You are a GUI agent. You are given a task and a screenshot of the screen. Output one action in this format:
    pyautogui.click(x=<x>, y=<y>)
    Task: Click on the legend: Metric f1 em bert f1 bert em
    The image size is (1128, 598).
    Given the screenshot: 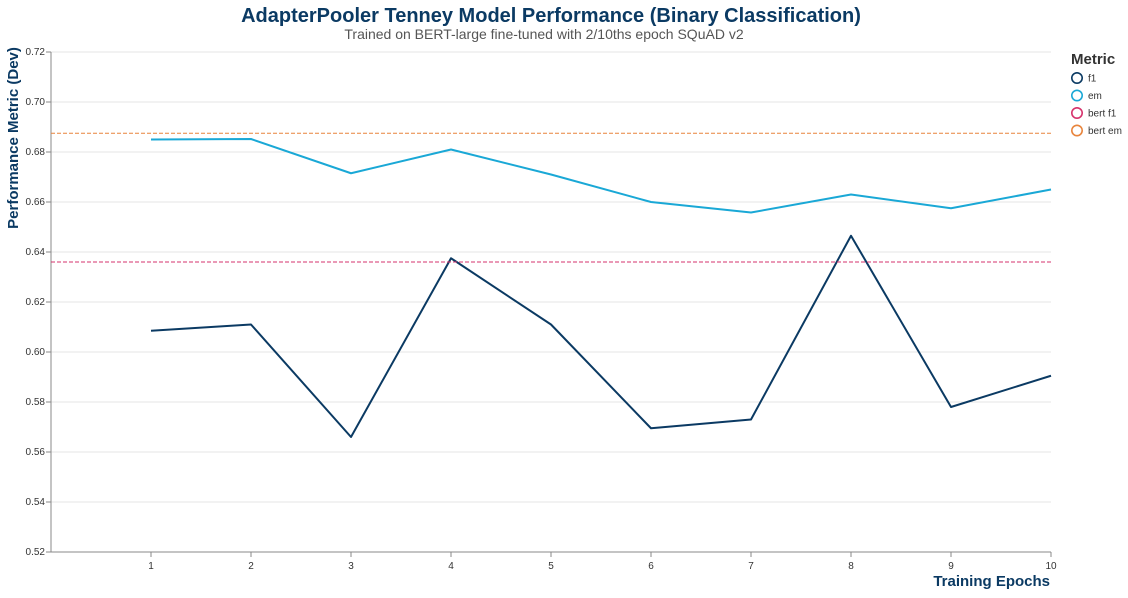 What is the action you would take?
    pyautogui.click(x=1096, y=94)
    